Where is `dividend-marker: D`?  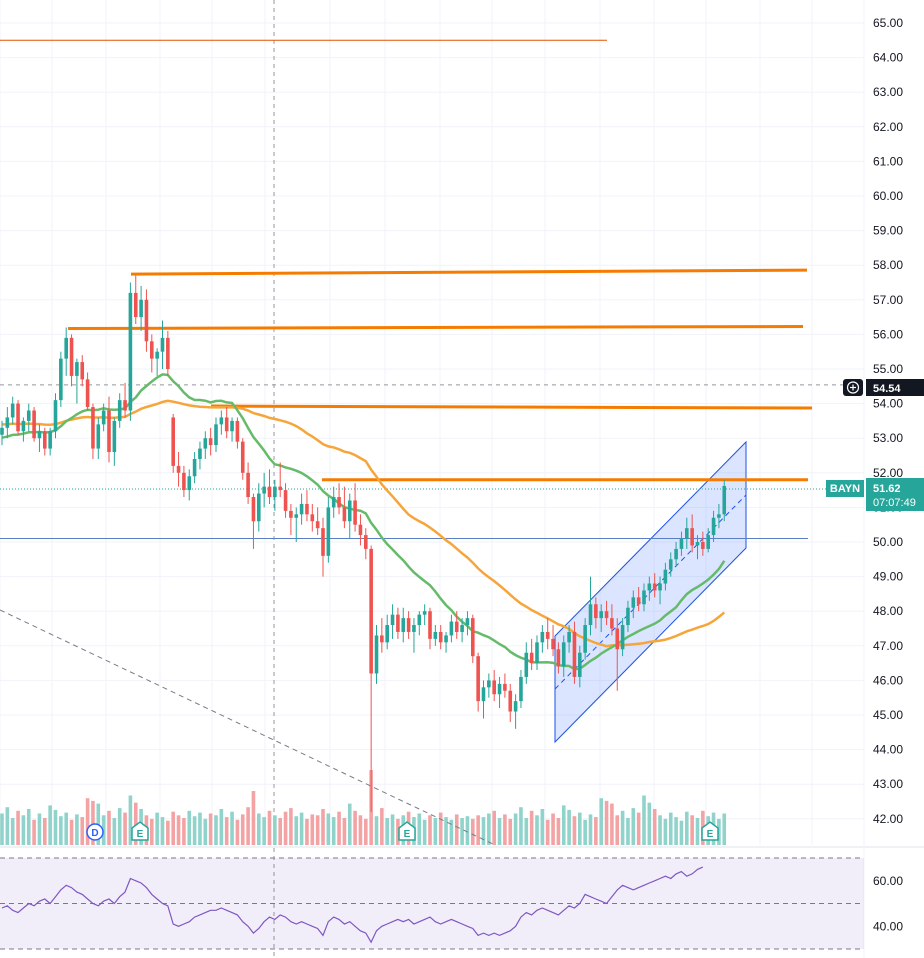 dividend-marker: D is located at coordinates (95, 832).